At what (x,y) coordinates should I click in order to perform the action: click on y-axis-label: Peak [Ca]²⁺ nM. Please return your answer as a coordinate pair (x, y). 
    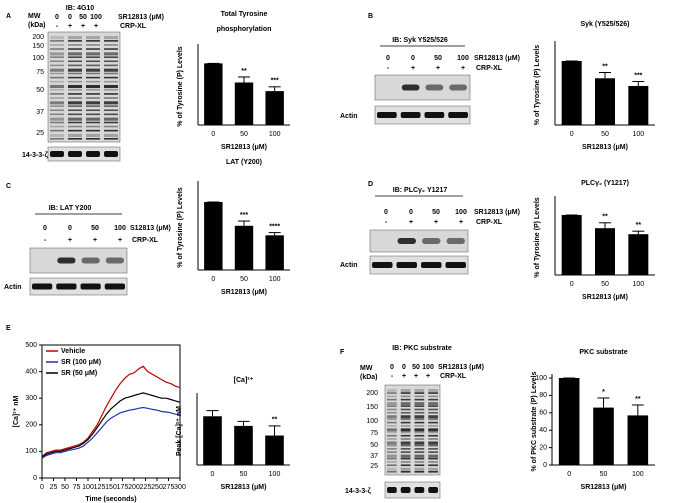
    Looking at the image, I should click on (179, 431).